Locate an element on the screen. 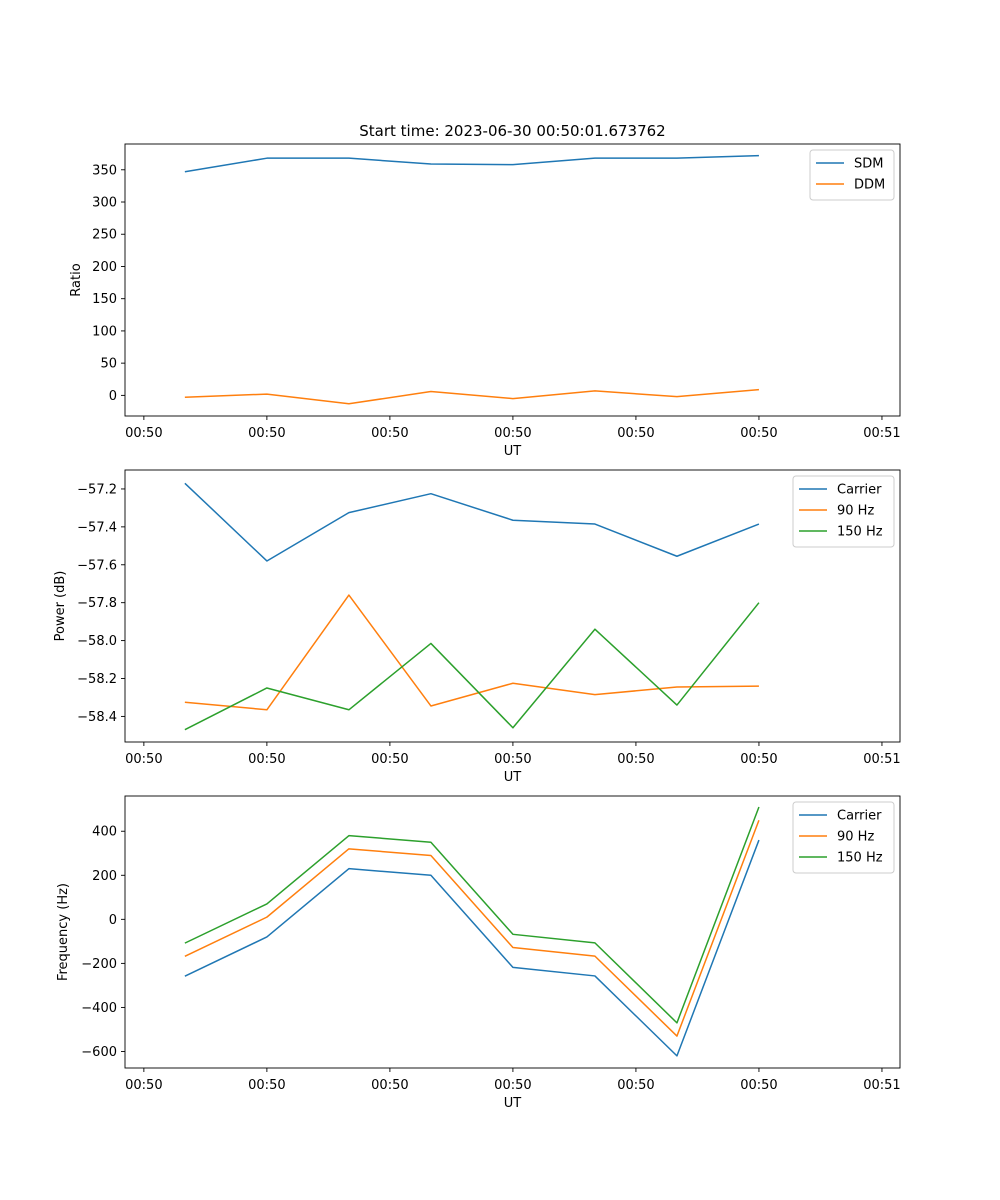 This screenshot has width=1000, height=1200. y-axis-label: Ratio is located at coordinates (76, 279).